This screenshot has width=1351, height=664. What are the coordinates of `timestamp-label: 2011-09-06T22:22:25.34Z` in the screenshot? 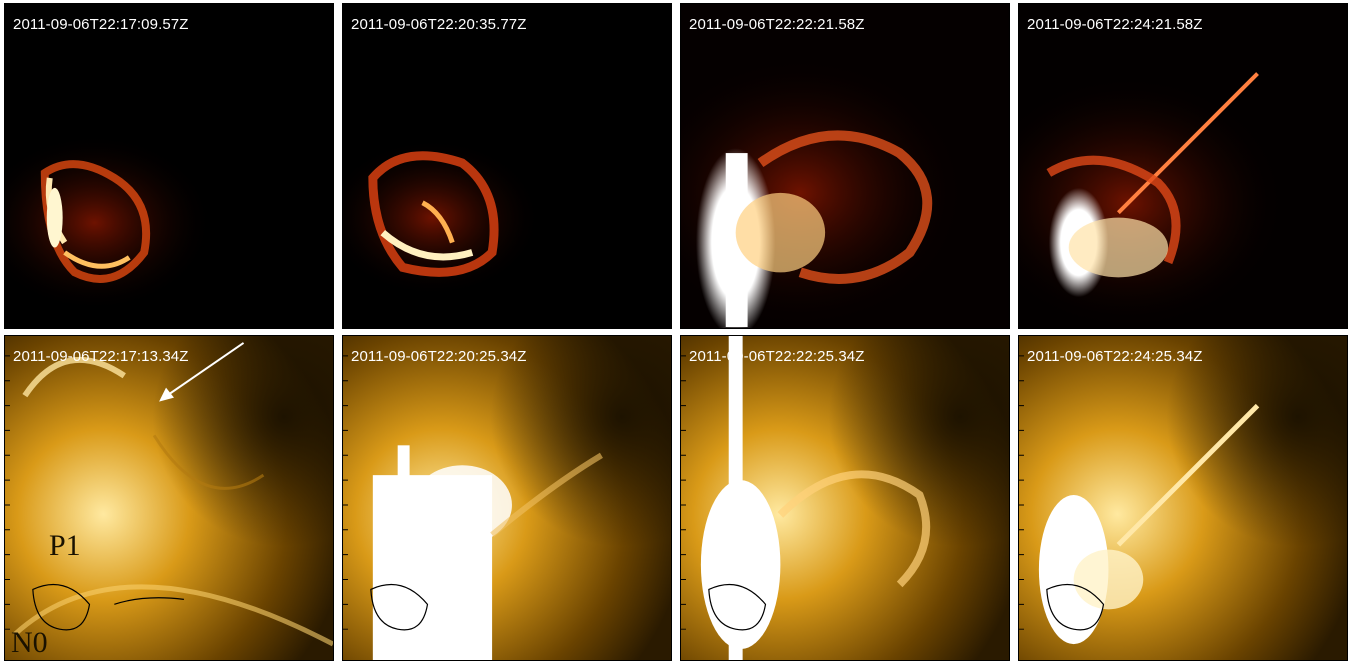 It's located at (777, 356).